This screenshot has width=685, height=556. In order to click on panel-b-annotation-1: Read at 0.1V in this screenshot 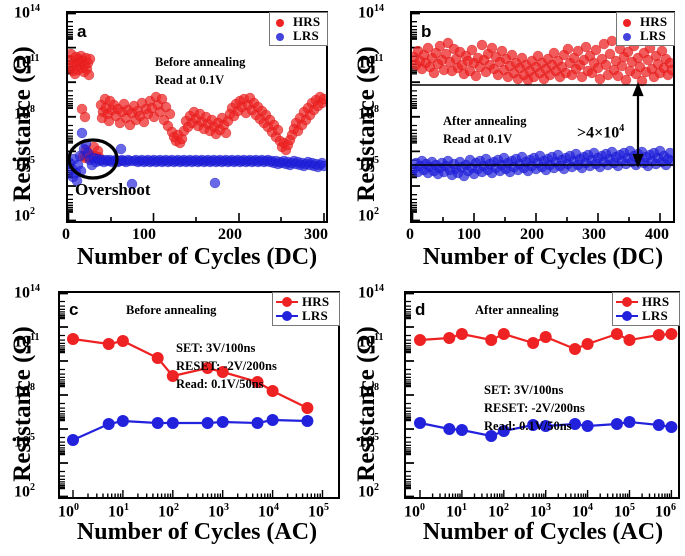, I will do `click(478, 139)`.